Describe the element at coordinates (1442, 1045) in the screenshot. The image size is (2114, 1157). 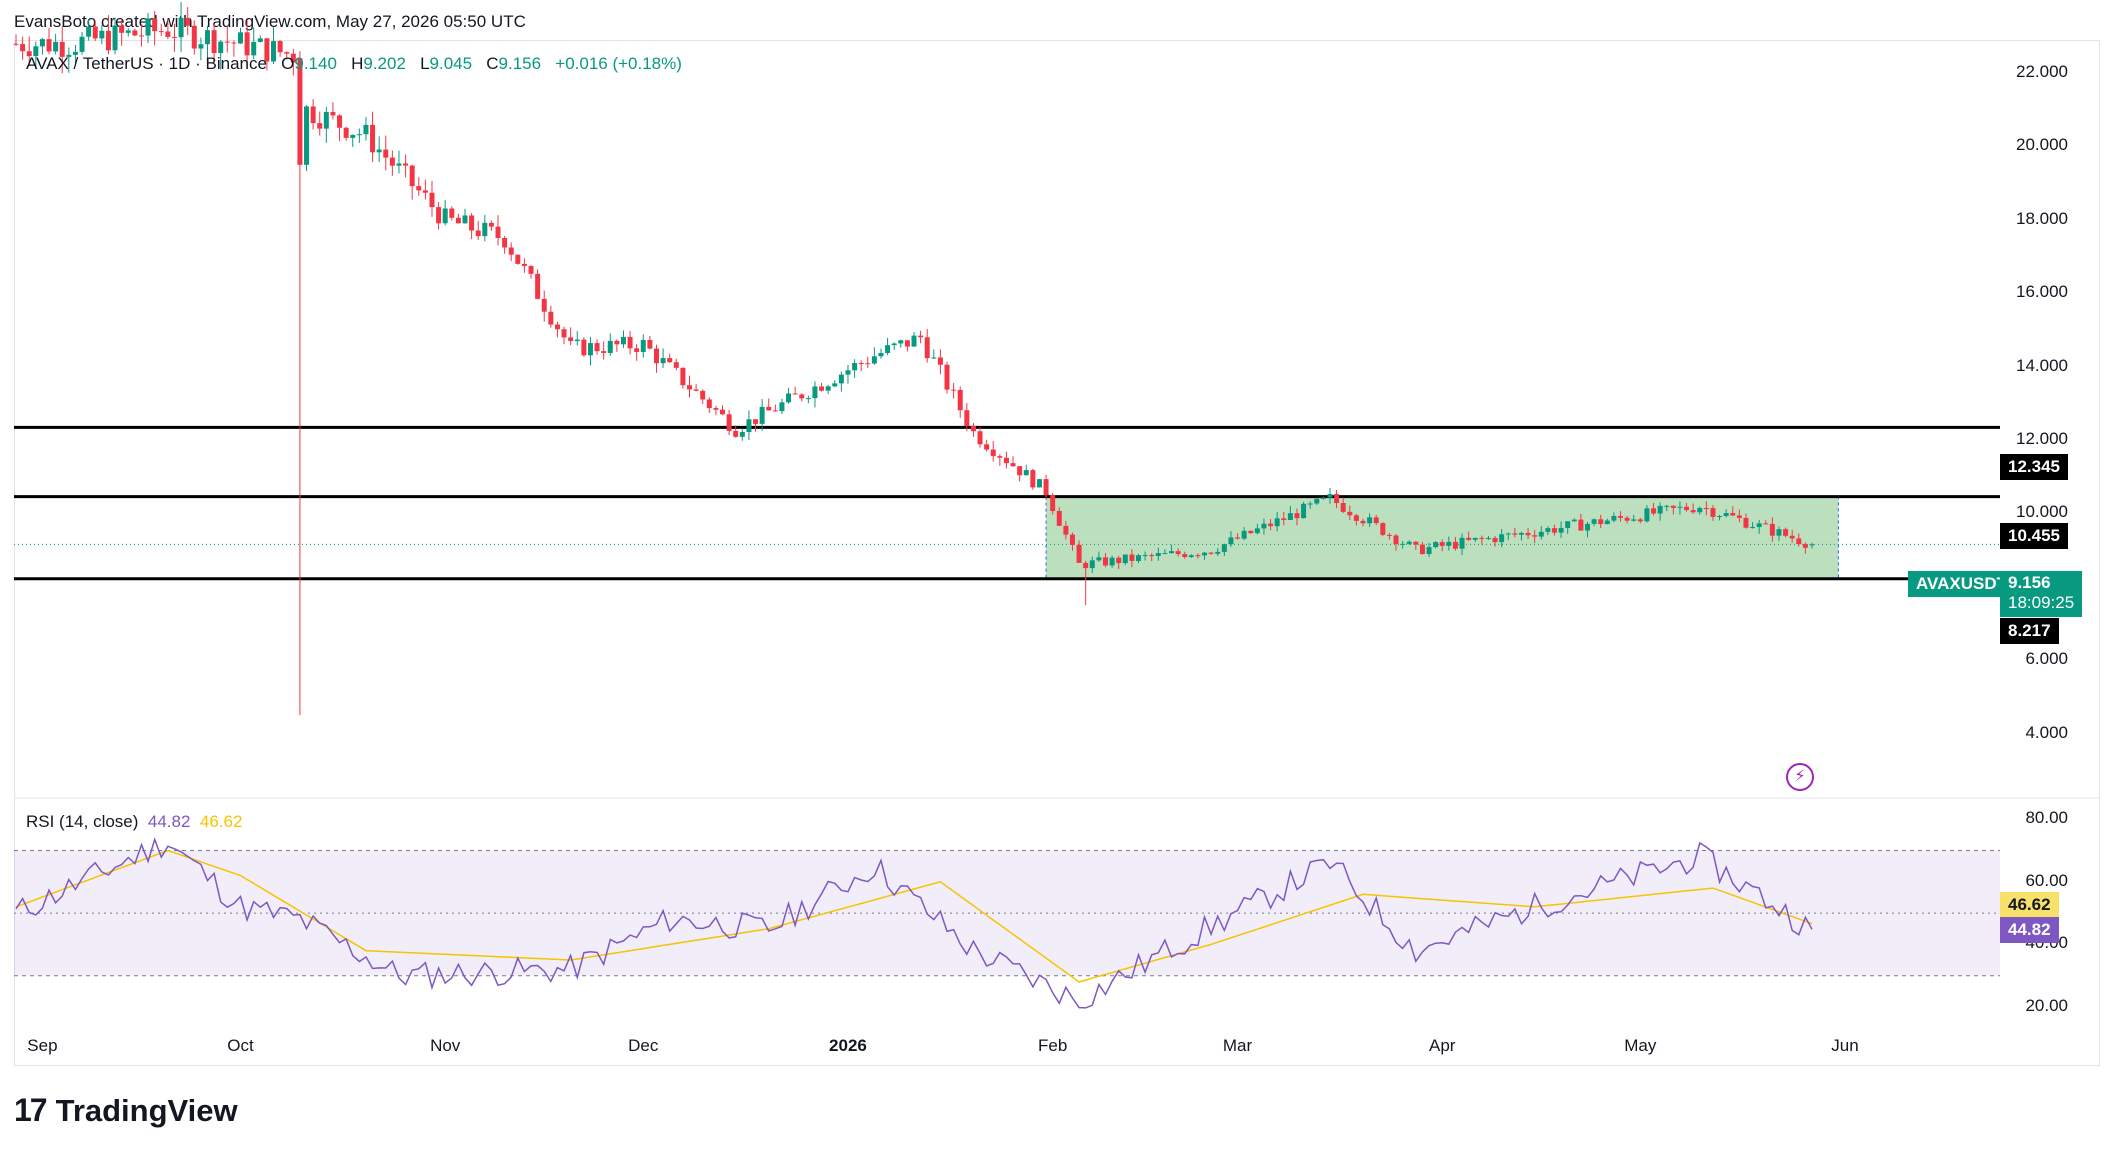
I see `time-tick-label: Apr` at that location.